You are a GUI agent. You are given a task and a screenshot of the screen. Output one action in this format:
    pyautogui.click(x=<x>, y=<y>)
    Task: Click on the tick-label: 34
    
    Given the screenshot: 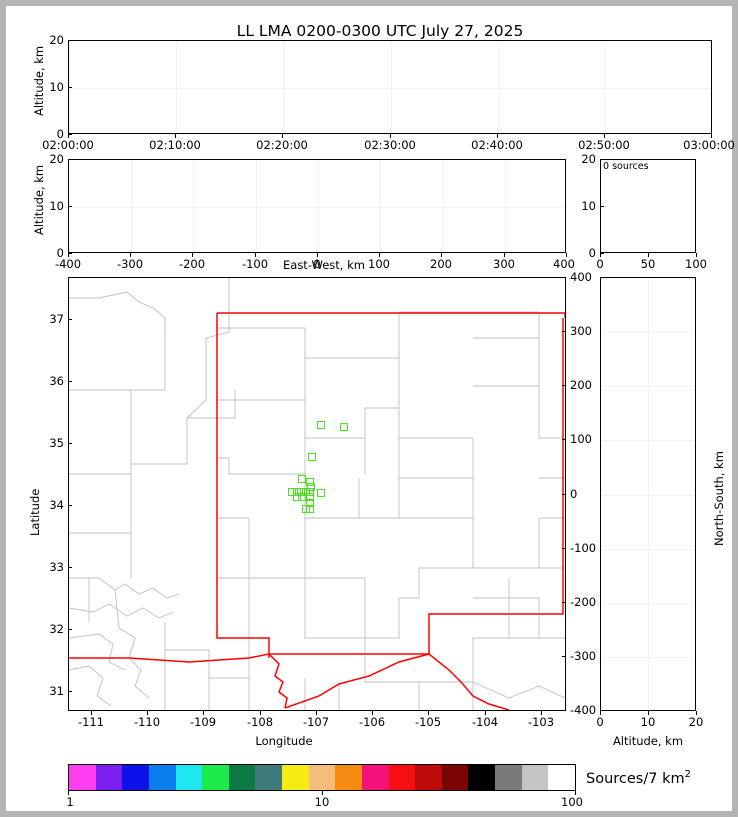 What is the action you would take?
    pyautogui.click(x=56, y=505)
    